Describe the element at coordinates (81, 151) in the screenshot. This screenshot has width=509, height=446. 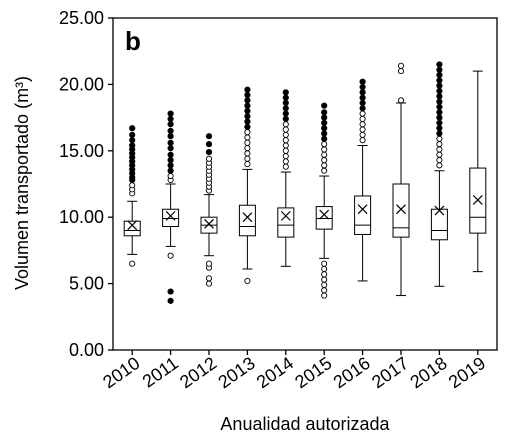
I see `y-tick-label: 15.00` at that location.